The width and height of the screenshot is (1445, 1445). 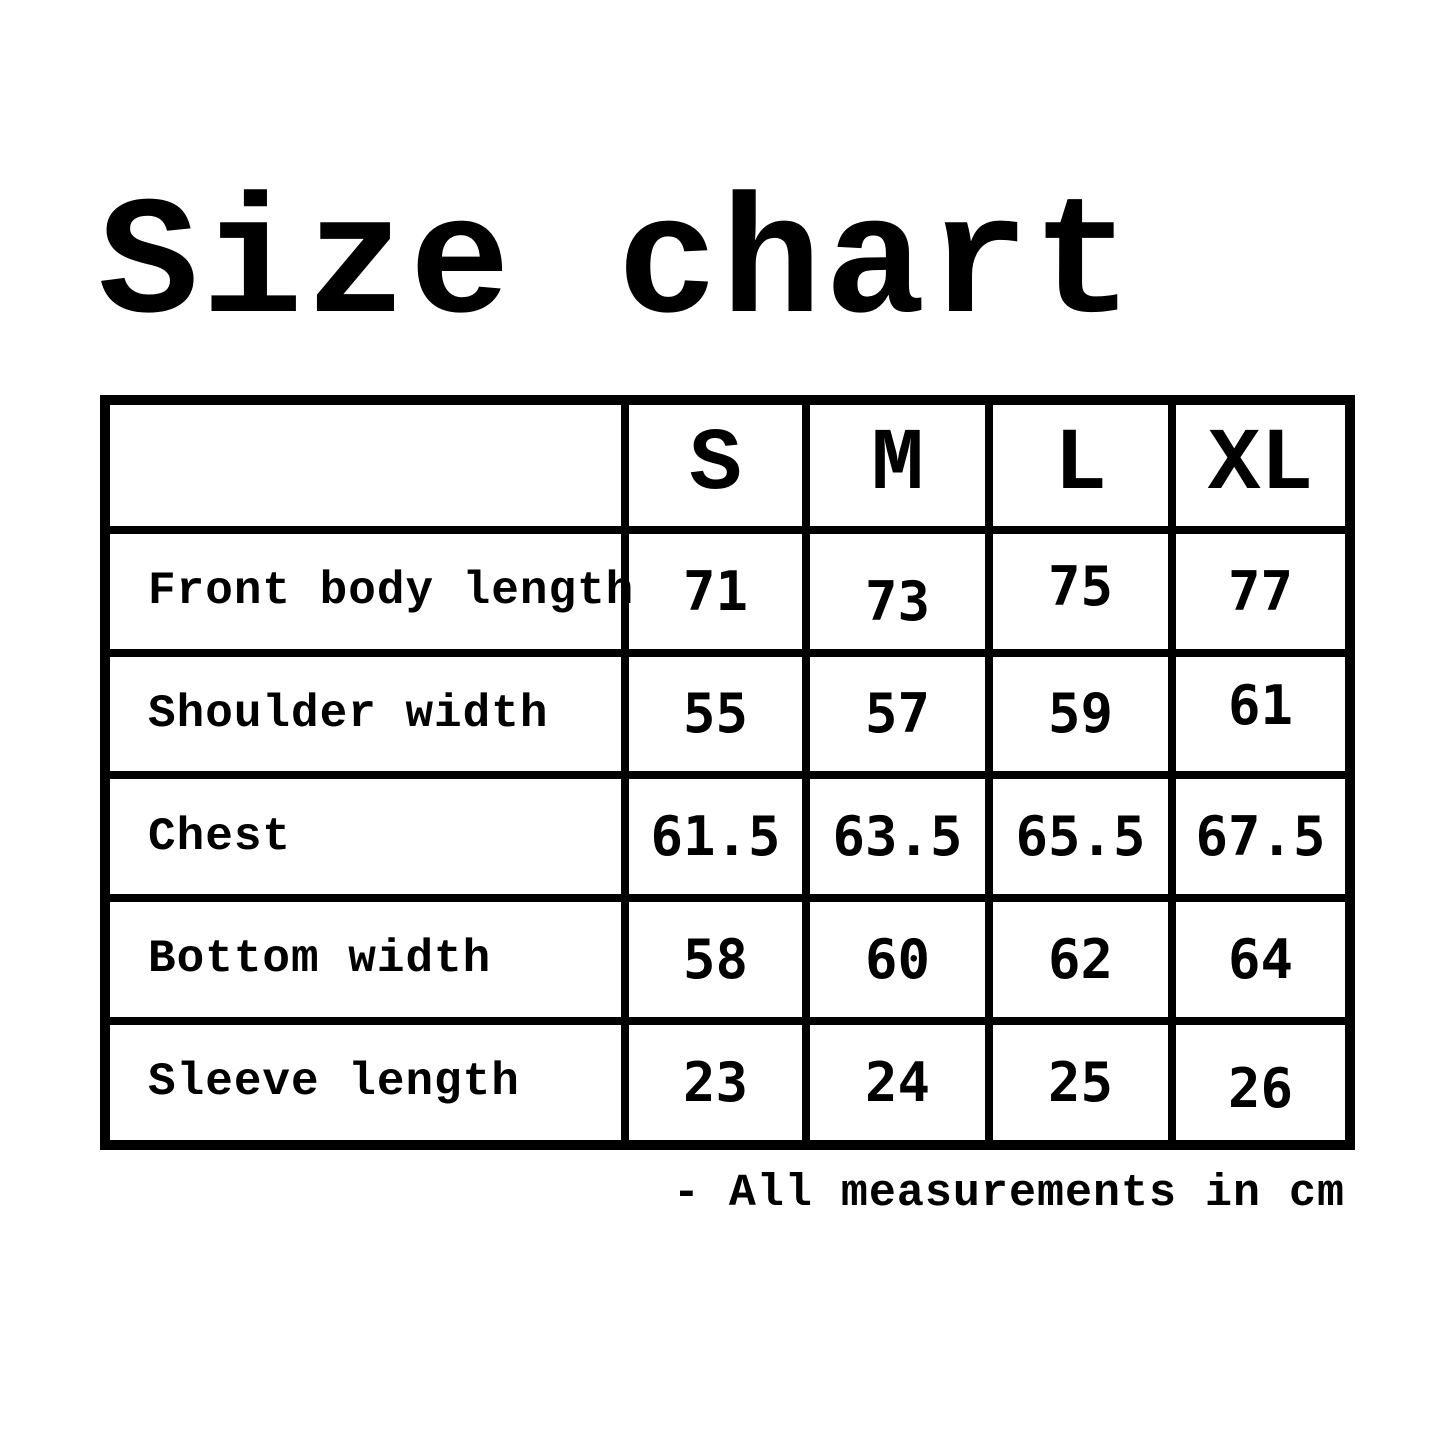 I want to click on value-text: 23, so click(x=715, y=1082).